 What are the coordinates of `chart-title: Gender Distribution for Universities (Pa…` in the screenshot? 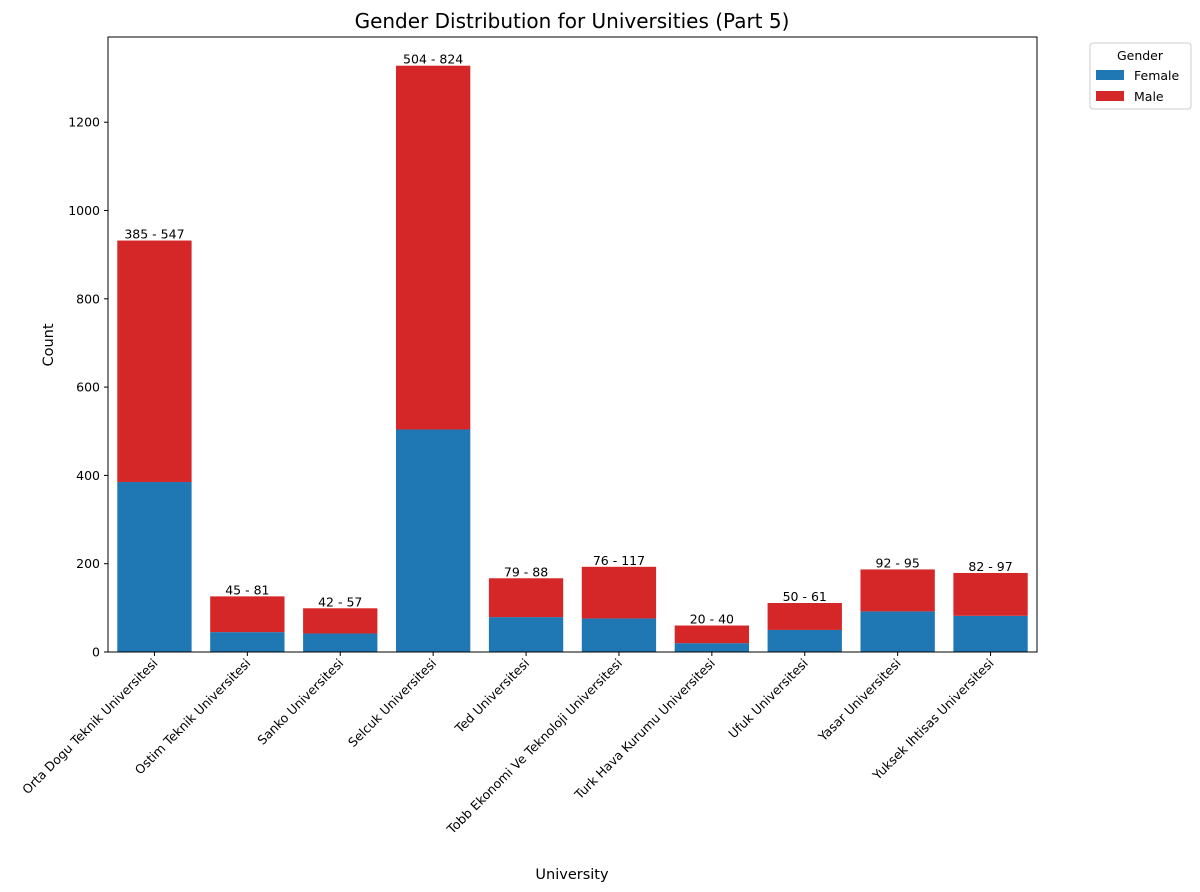 It's located at (572, 21).